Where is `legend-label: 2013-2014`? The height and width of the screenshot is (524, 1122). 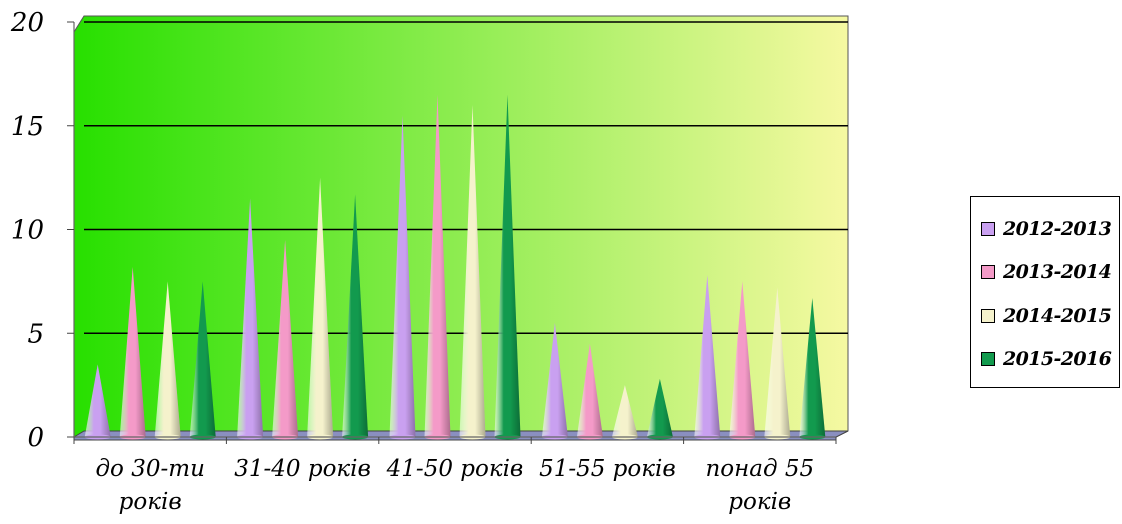 legend-label: 2013-2014 is located at coordinates (1057, 272).